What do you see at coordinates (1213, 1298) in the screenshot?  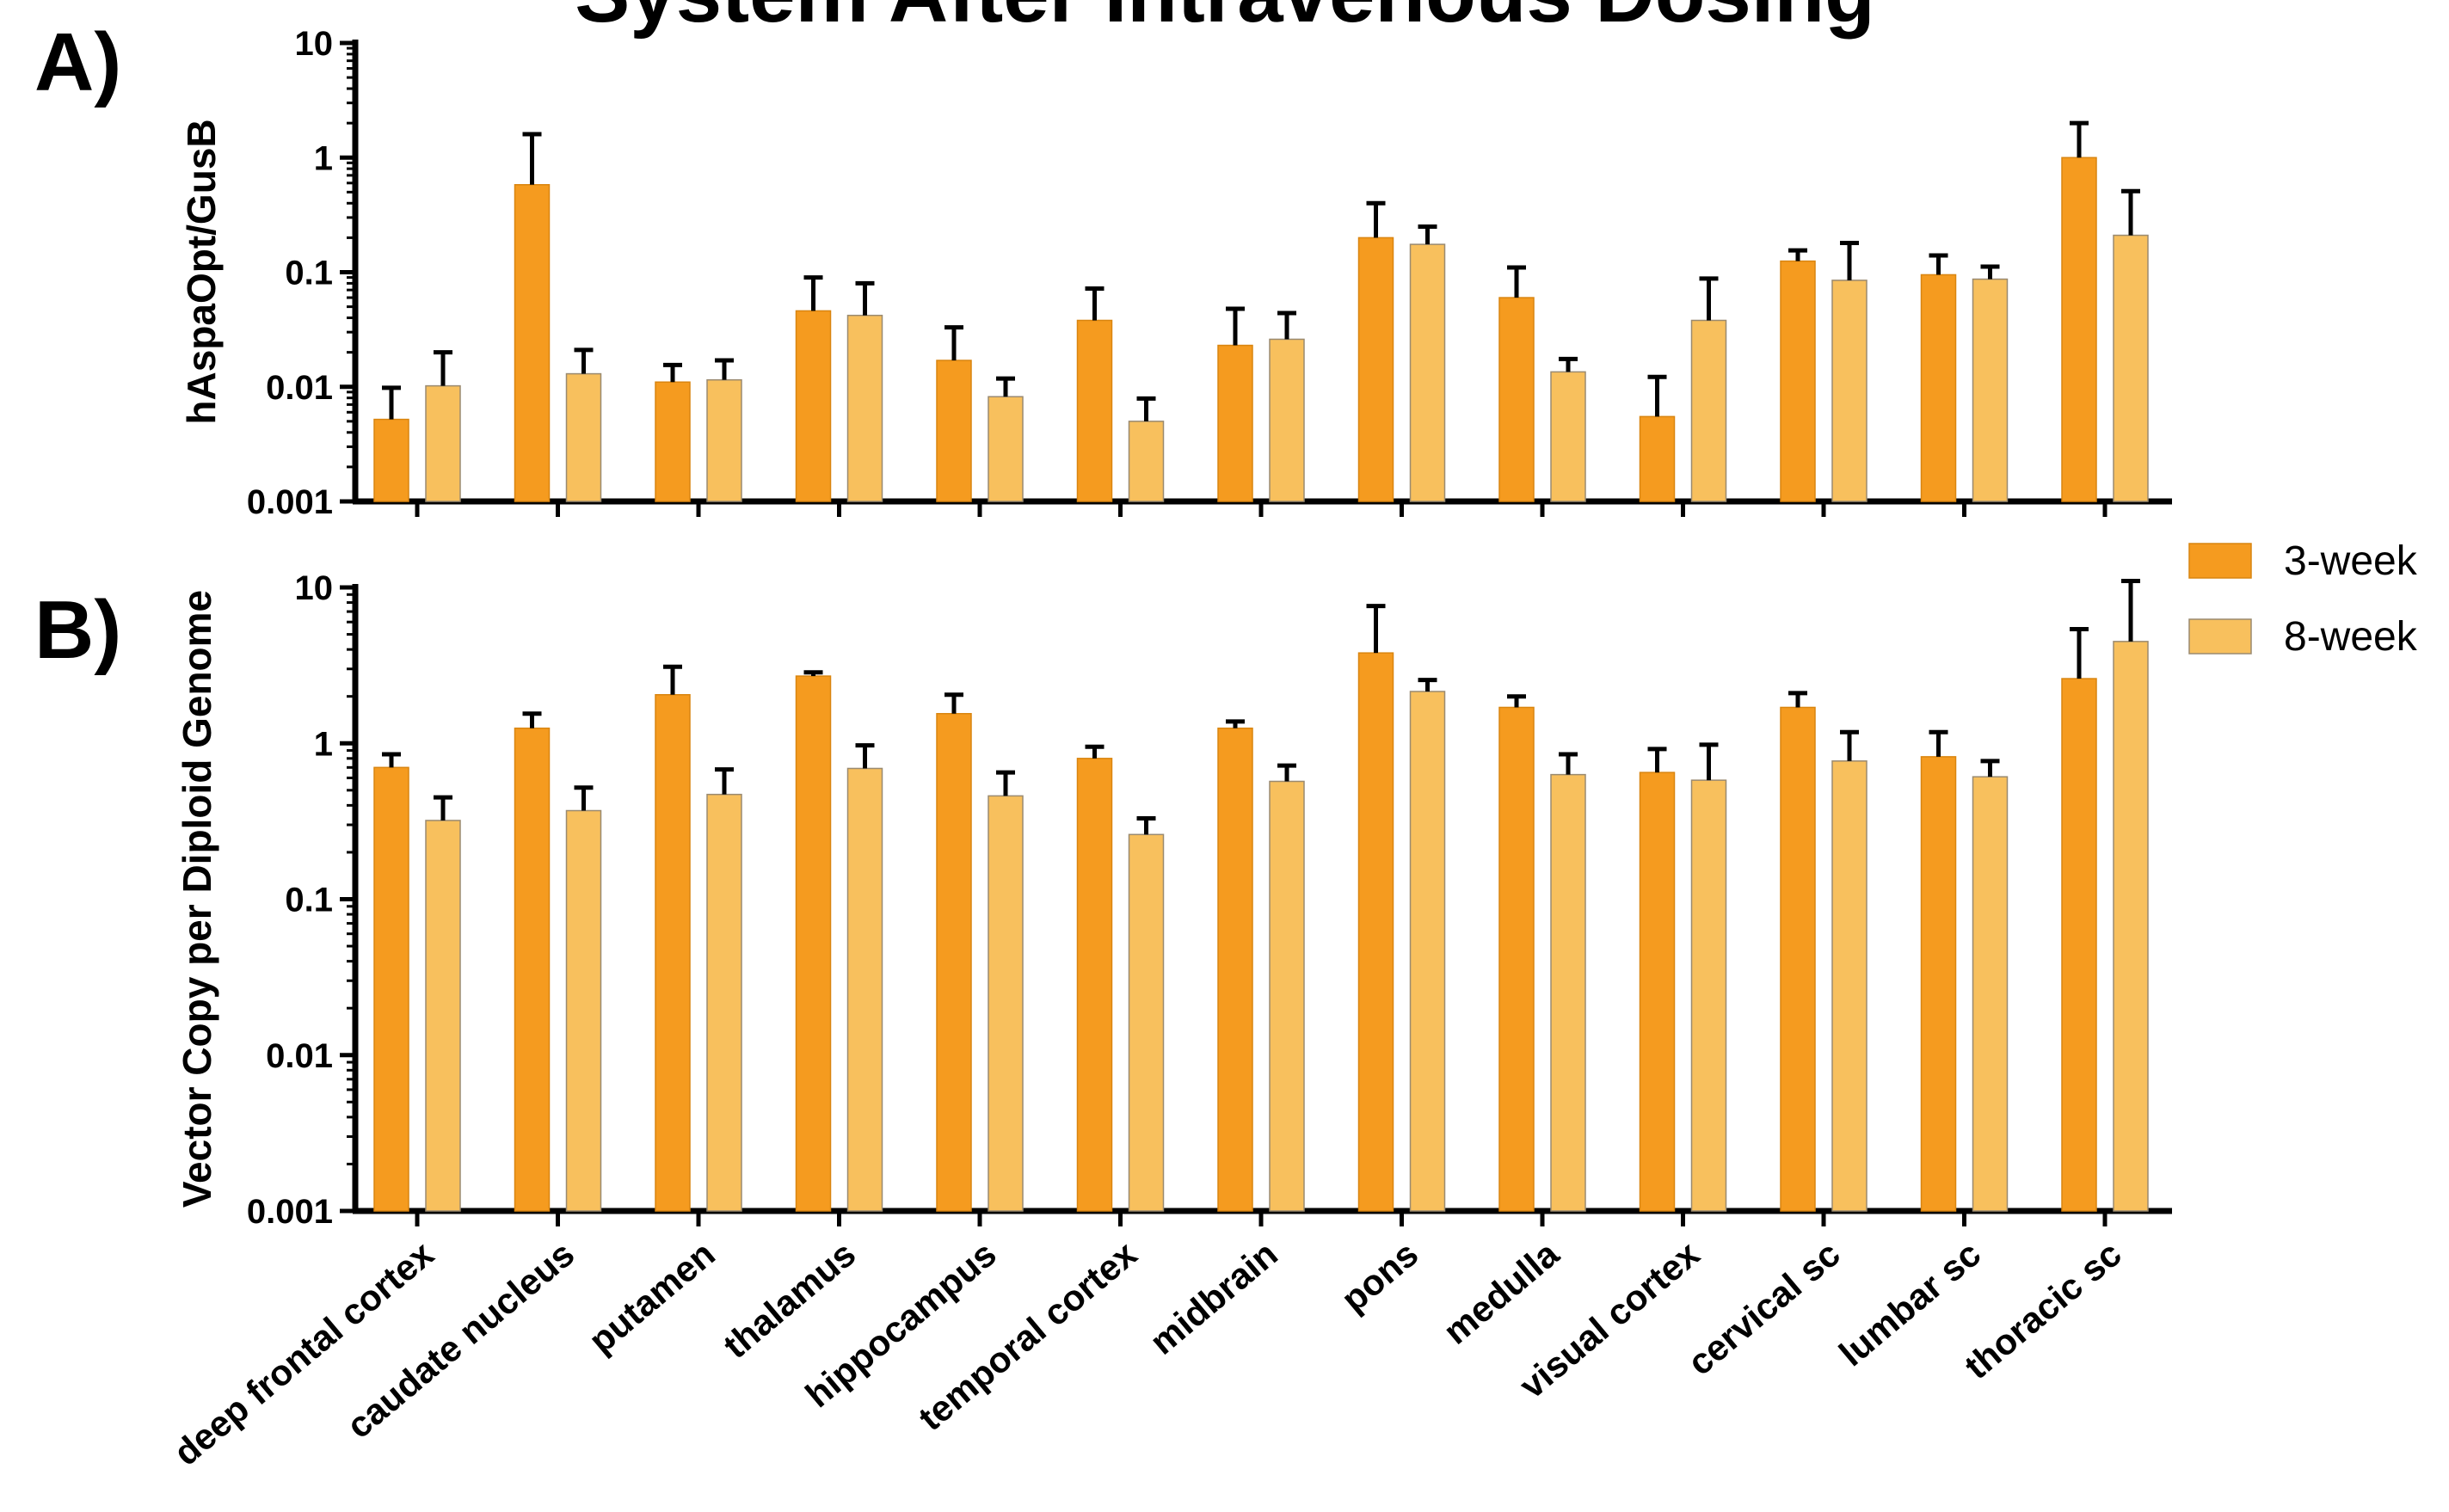 I see `x-tick-label: midbrain` at bounding box center [1213, 1298].